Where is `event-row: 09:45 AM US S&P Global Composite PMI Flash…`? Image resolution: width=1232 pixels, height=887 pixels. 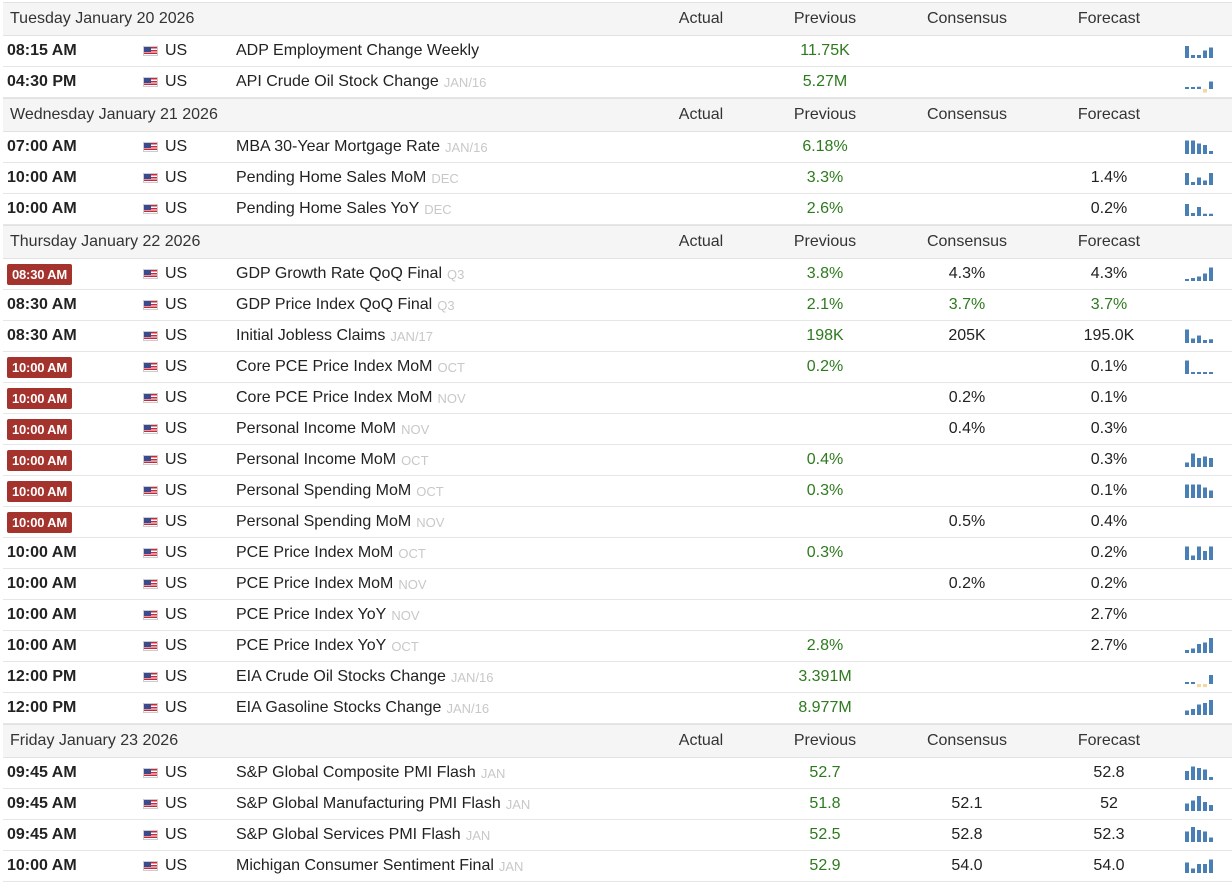 event-row: 09:45 AM US S&P Global Composite PMI Flash… is located at coordinates (617, 773).